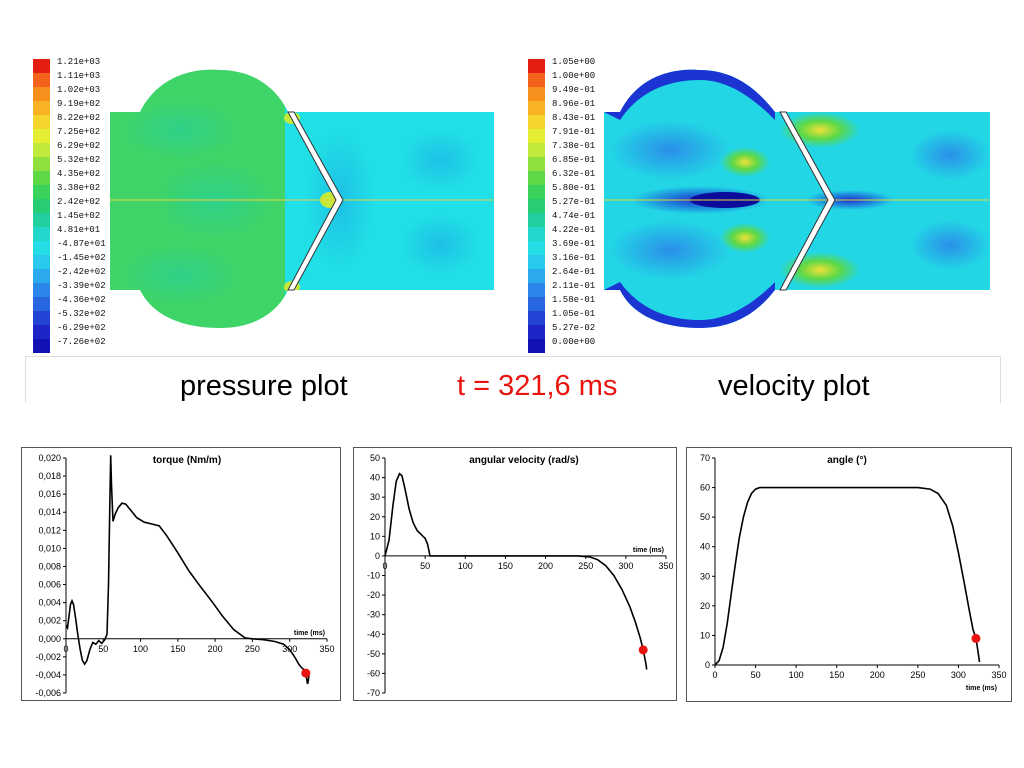  Describe the element at coordinates (574, 118) in the screenshot. I see `velocity-legend-label: 8.43e-01` at that location.